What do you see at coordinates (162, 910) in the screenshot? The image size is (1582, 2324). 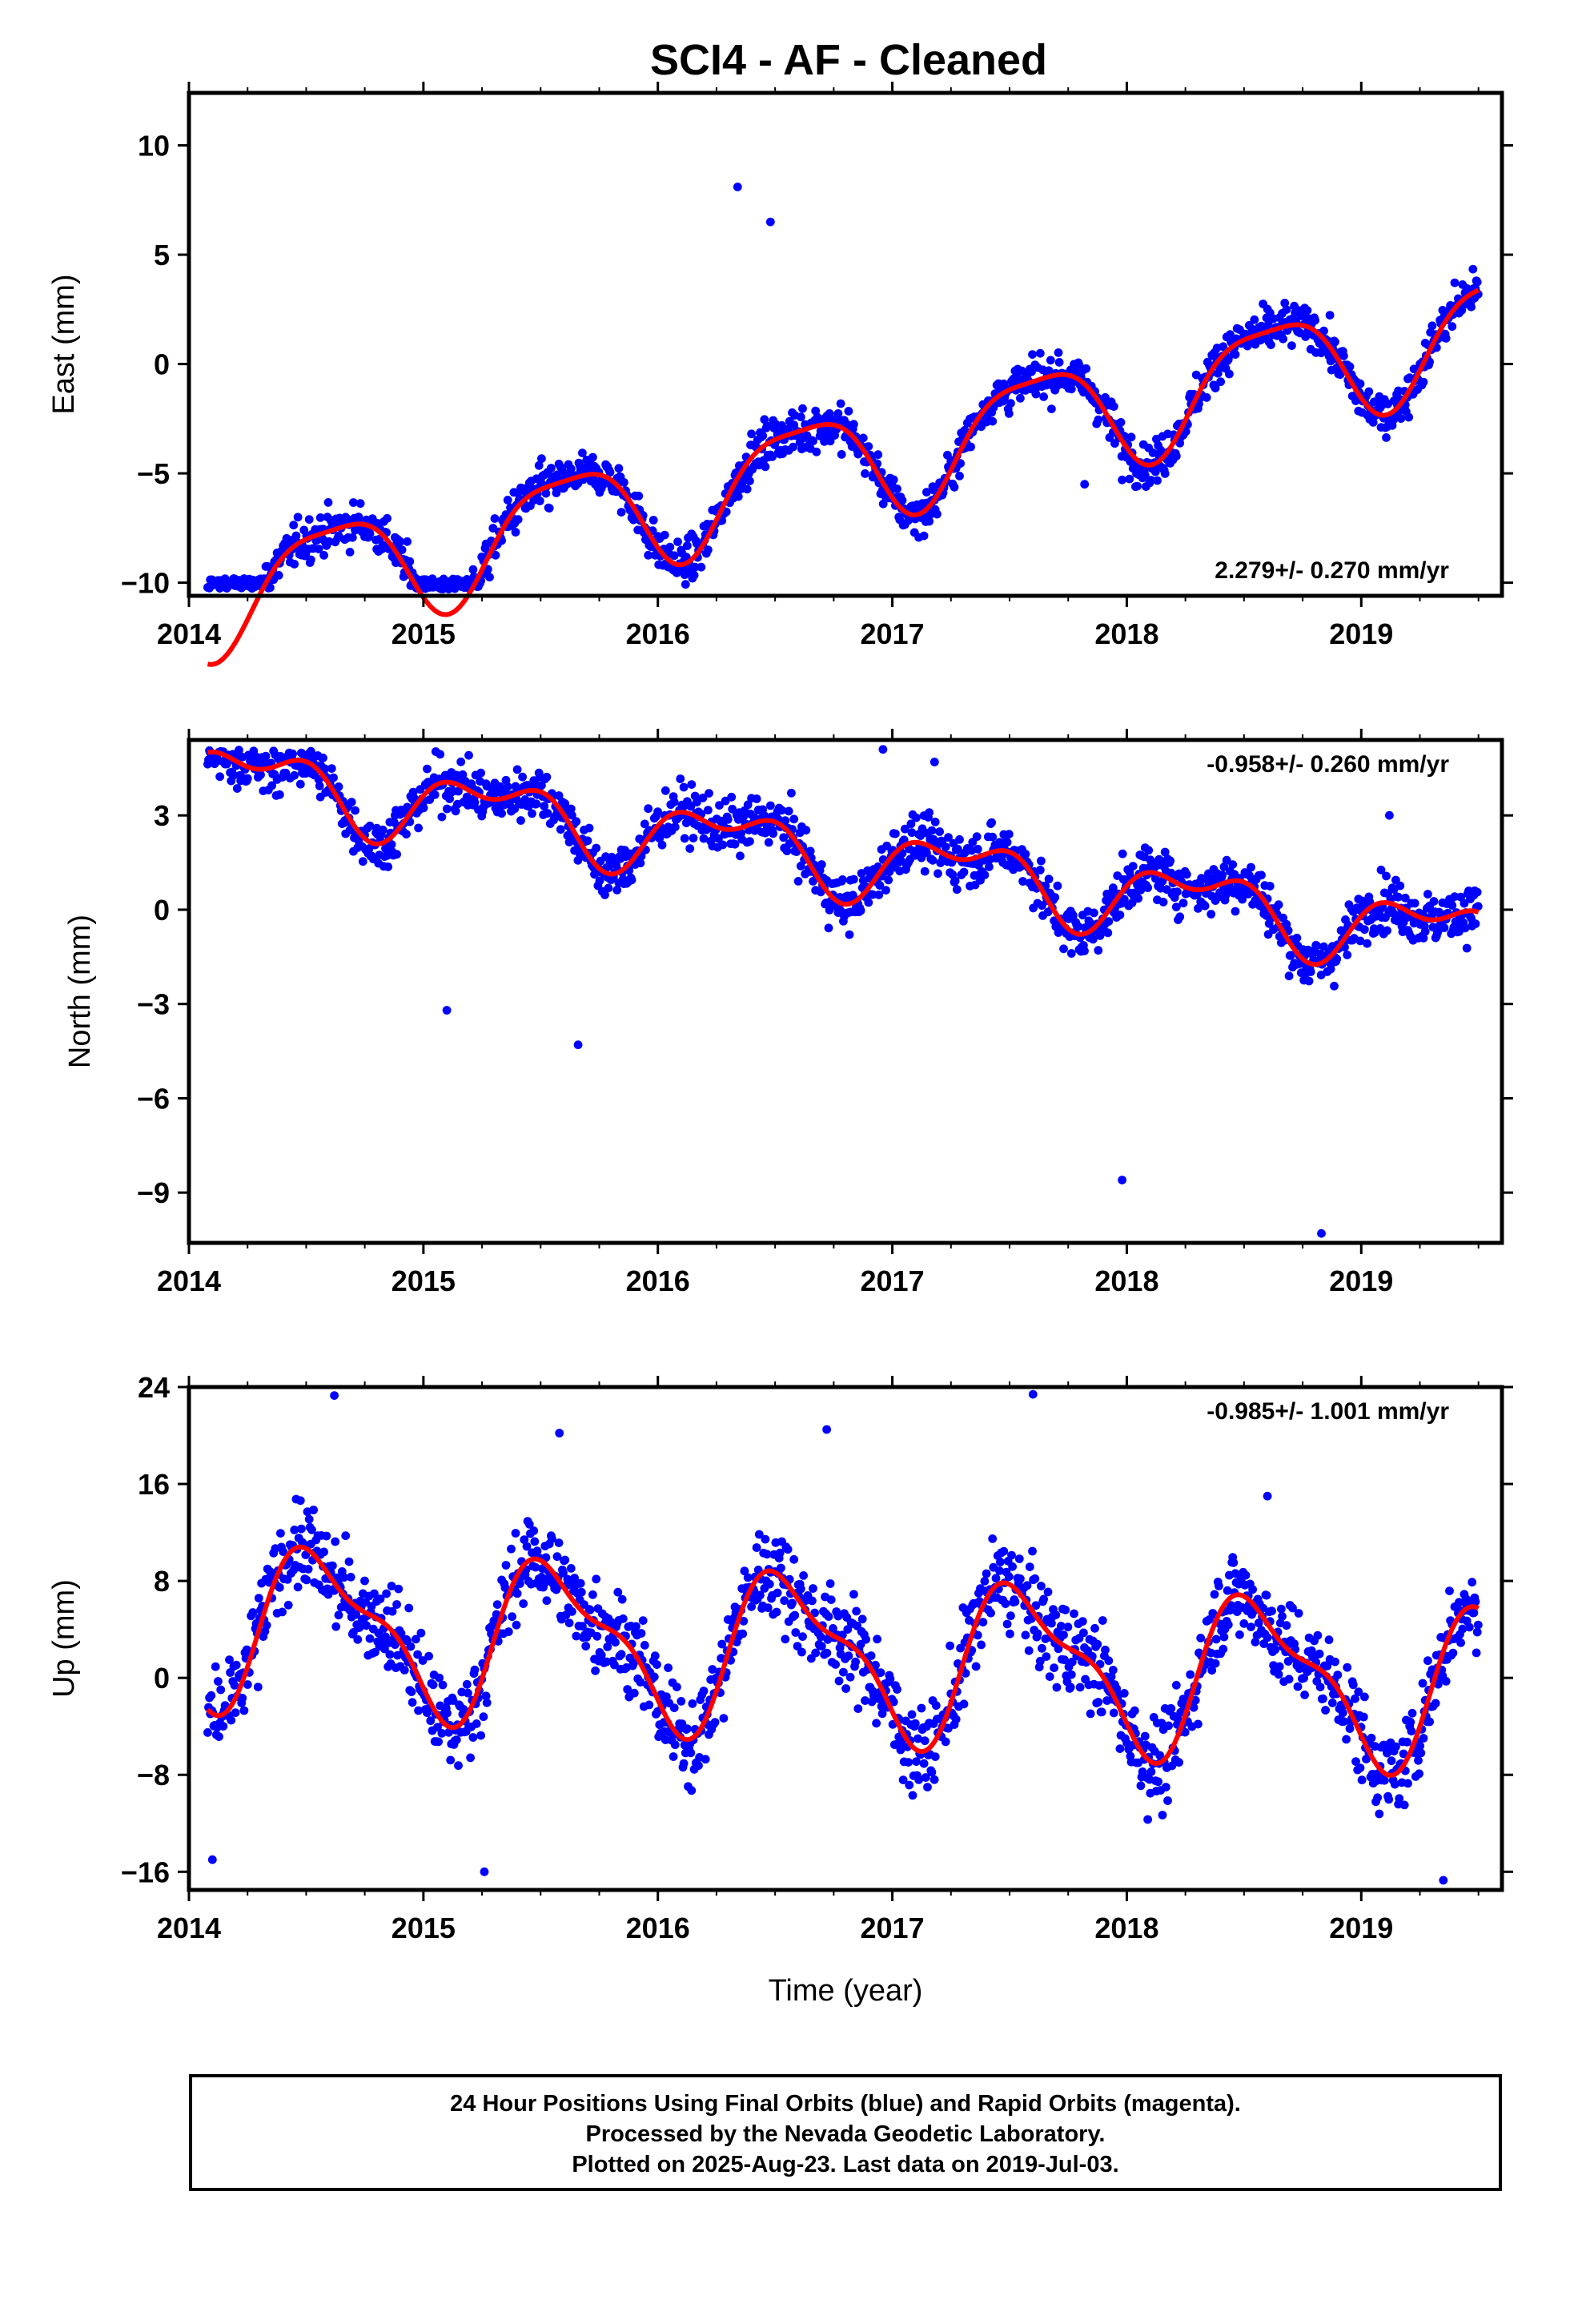 I see `y-tick-label: 0` at bounding box center [162, 910].